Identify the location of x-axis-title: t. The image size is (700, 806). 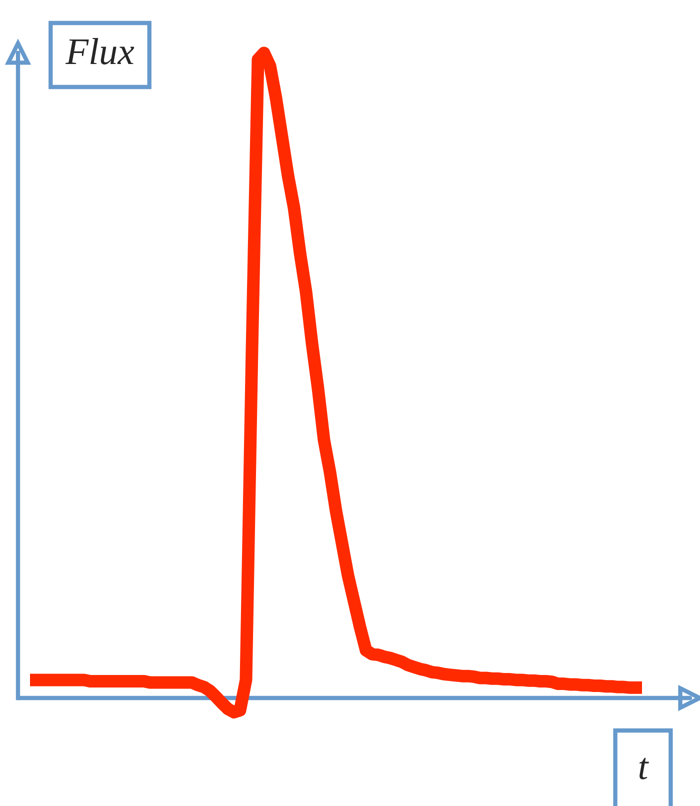
(644, 769).